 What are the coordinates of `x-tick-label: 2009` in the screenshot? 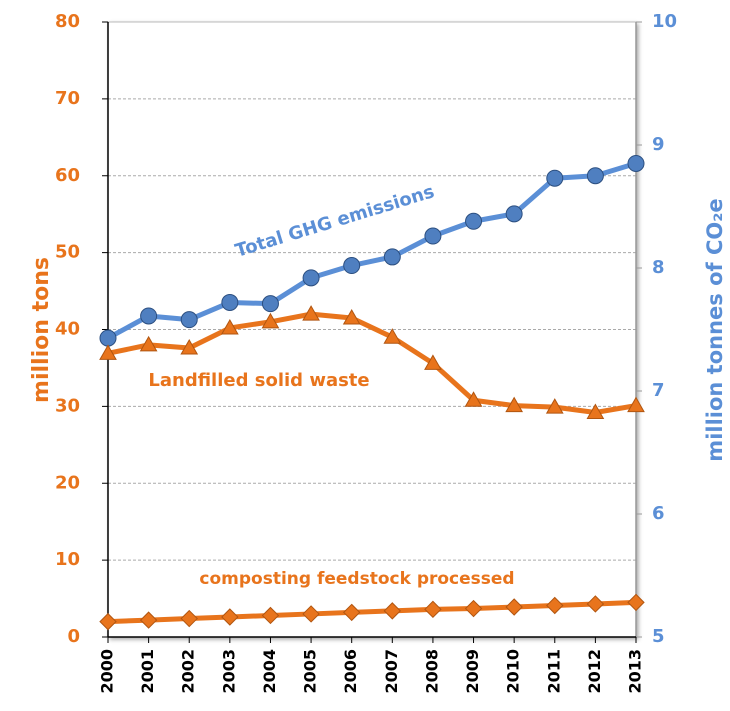 It's located at (472, 671).